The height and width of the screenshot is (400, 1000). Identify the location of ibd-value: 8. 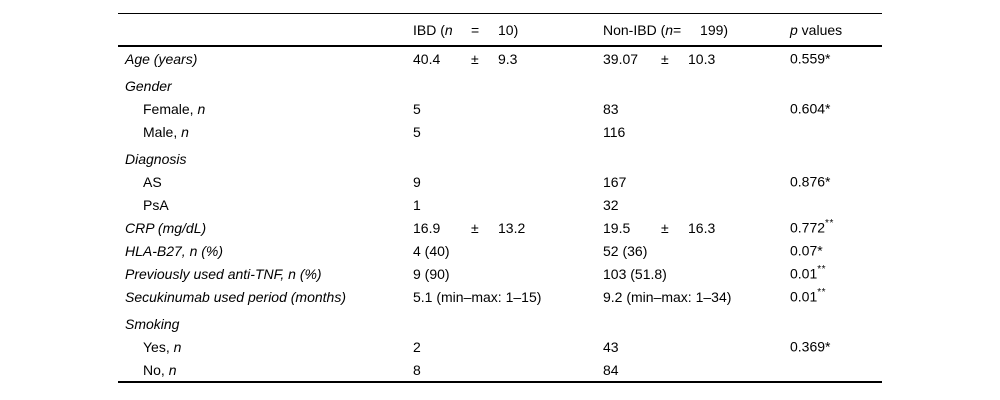
(417, 369).